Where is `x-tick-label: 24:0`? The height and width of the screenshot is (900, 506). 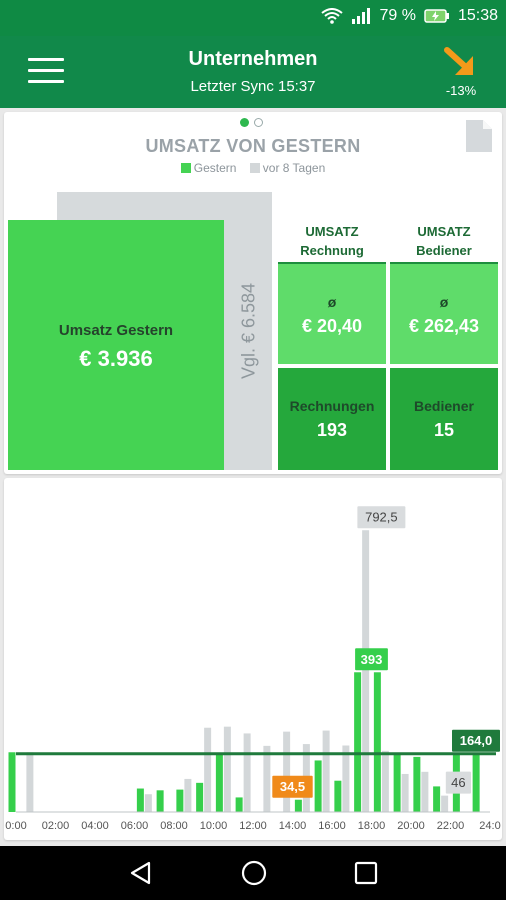 x-tick-label: 24:0 is located at coordinates (489, 826).